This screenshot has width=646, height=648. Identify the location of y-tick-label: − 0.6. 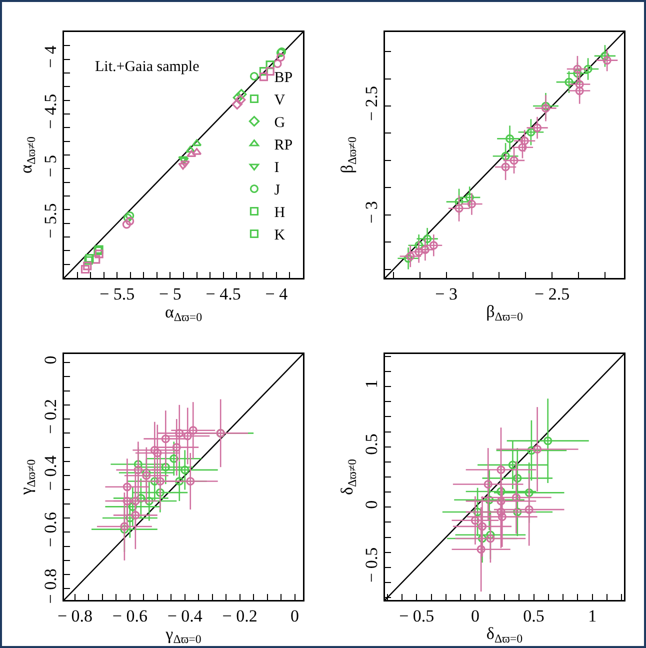
(50, 530).